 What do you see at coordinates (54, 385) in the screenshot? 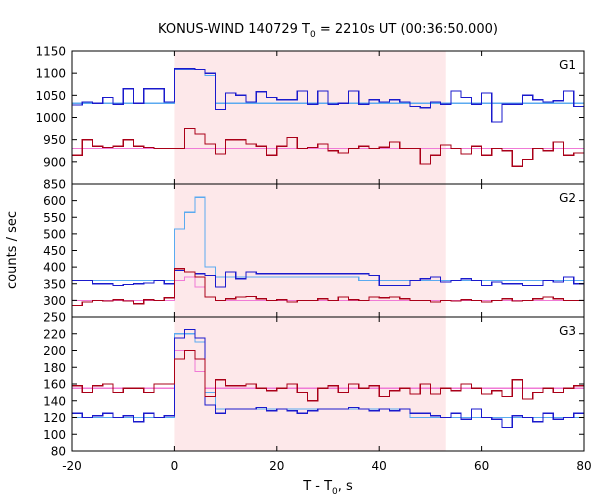
I see `y-tick-label-g3-160: 160` at bounding box center [54, 385].